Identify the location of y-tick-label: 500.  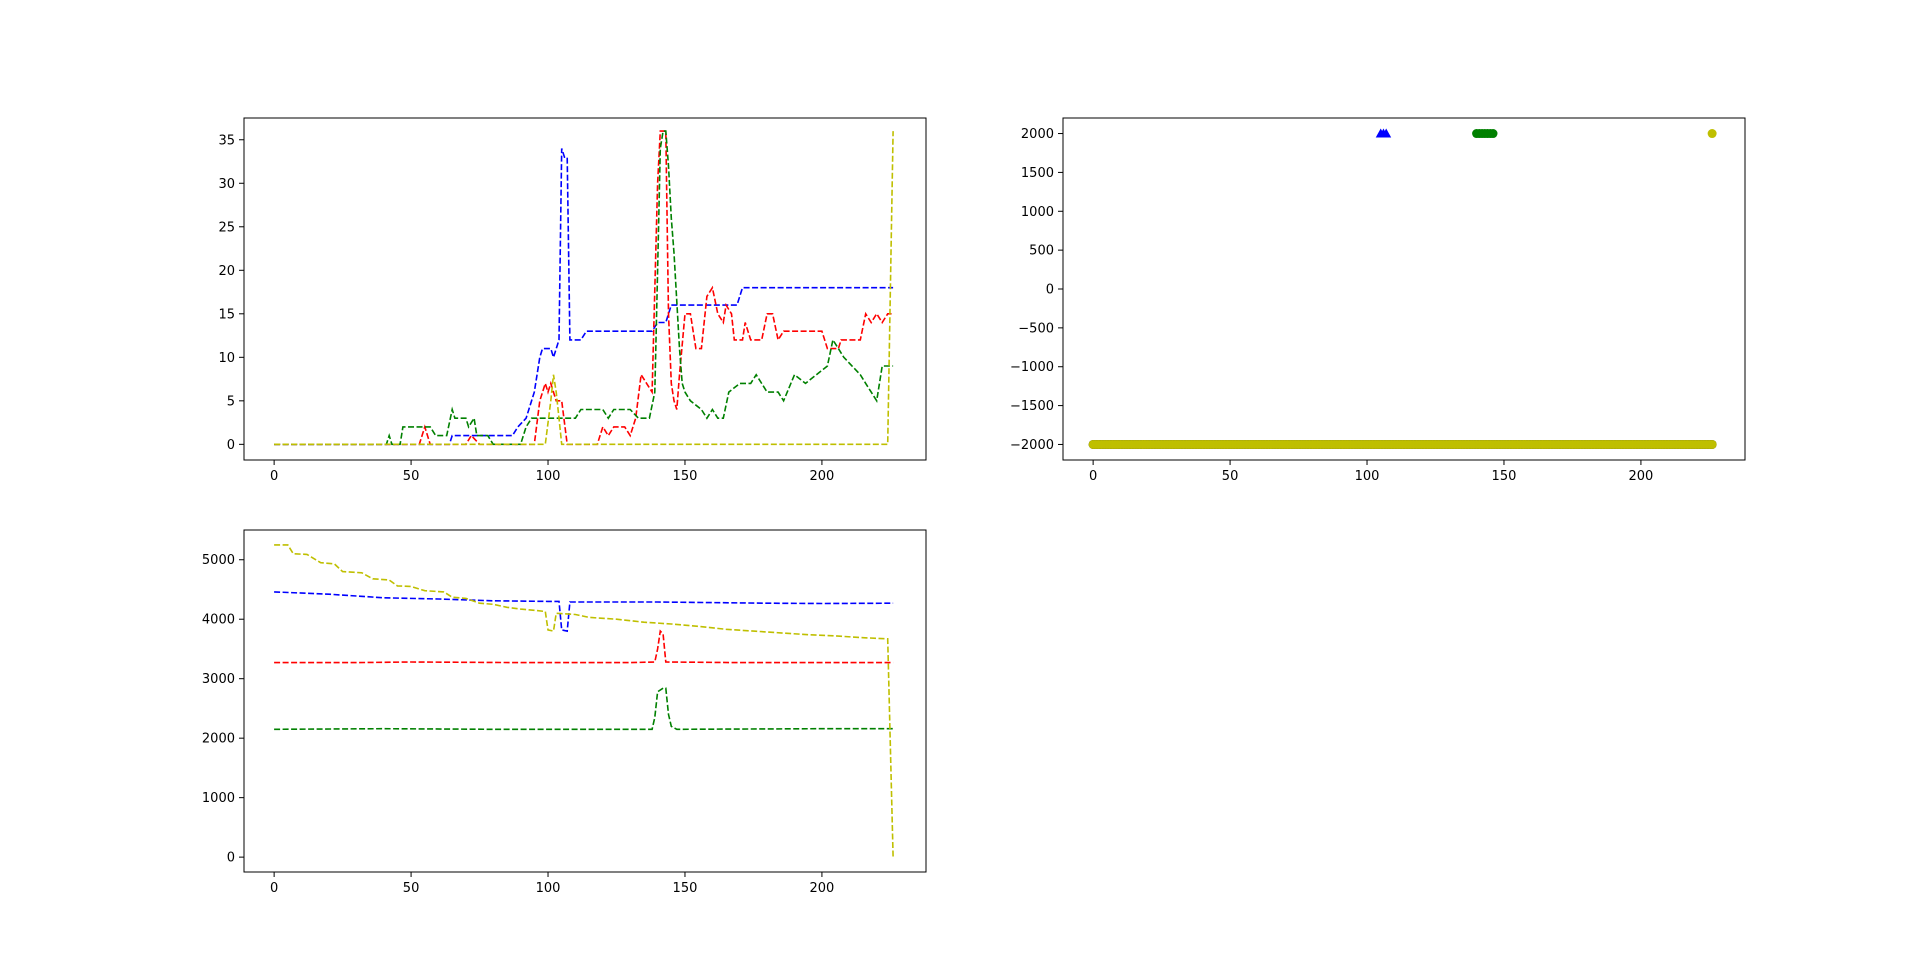
(1041, 251).